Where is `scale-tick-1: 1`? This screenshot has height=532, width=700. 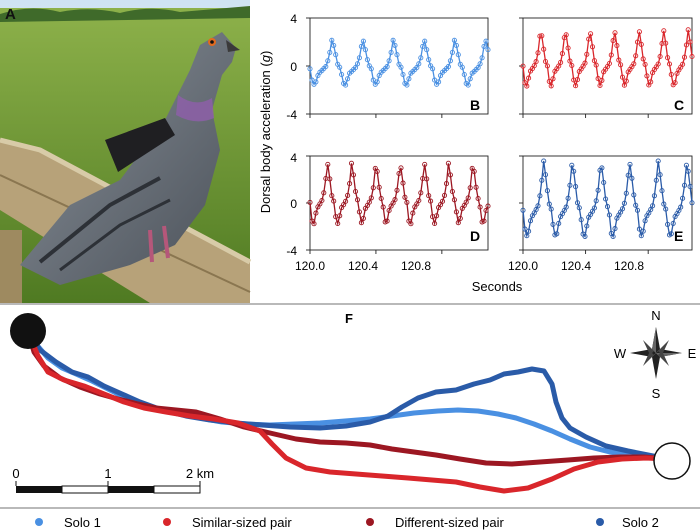 scale-tick-1: 1 is located at coordinates (107, 473).